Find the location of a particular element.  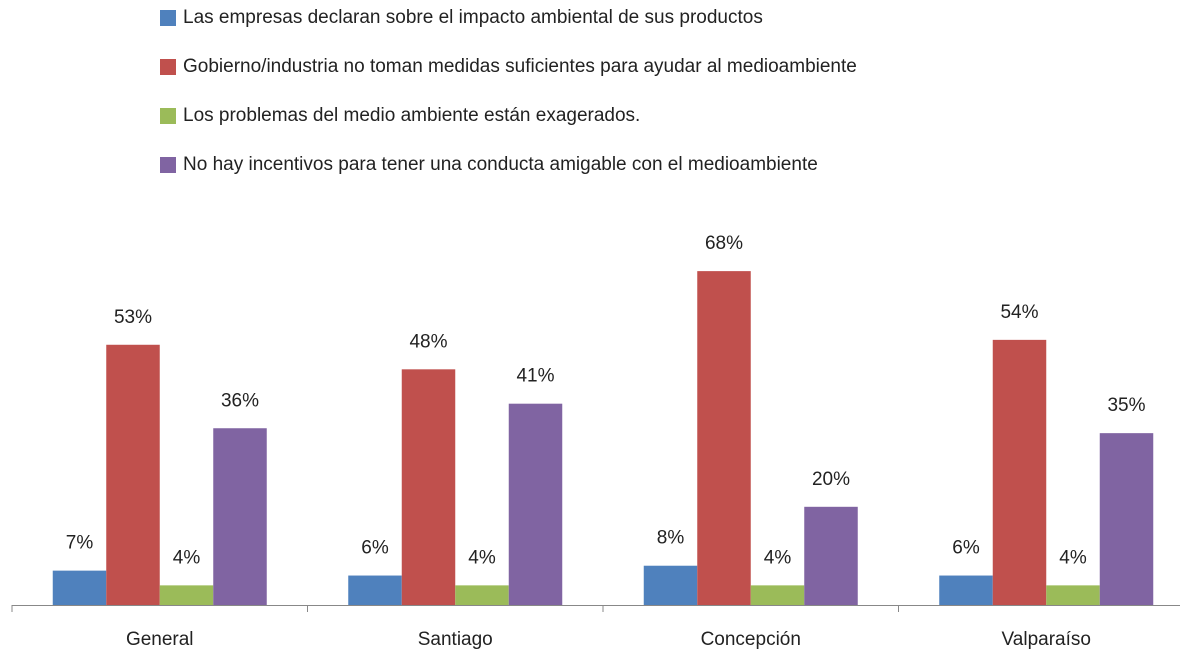

x-tick-label: Valparaíso is located at coordinates (1046, 639).